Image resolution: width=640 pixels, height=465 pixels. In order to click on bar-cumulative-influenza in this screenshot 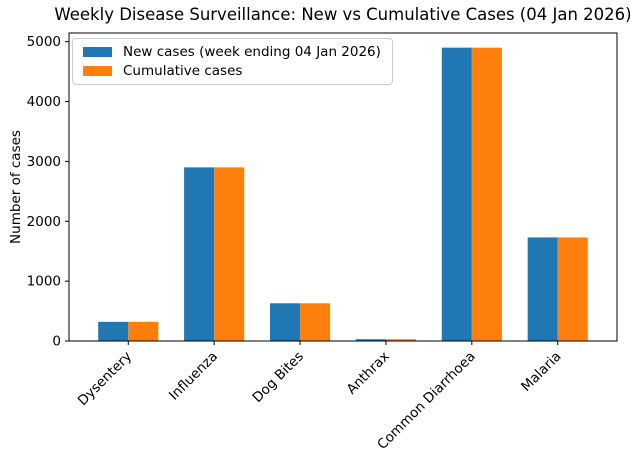, I will do `click(229, 254)`.